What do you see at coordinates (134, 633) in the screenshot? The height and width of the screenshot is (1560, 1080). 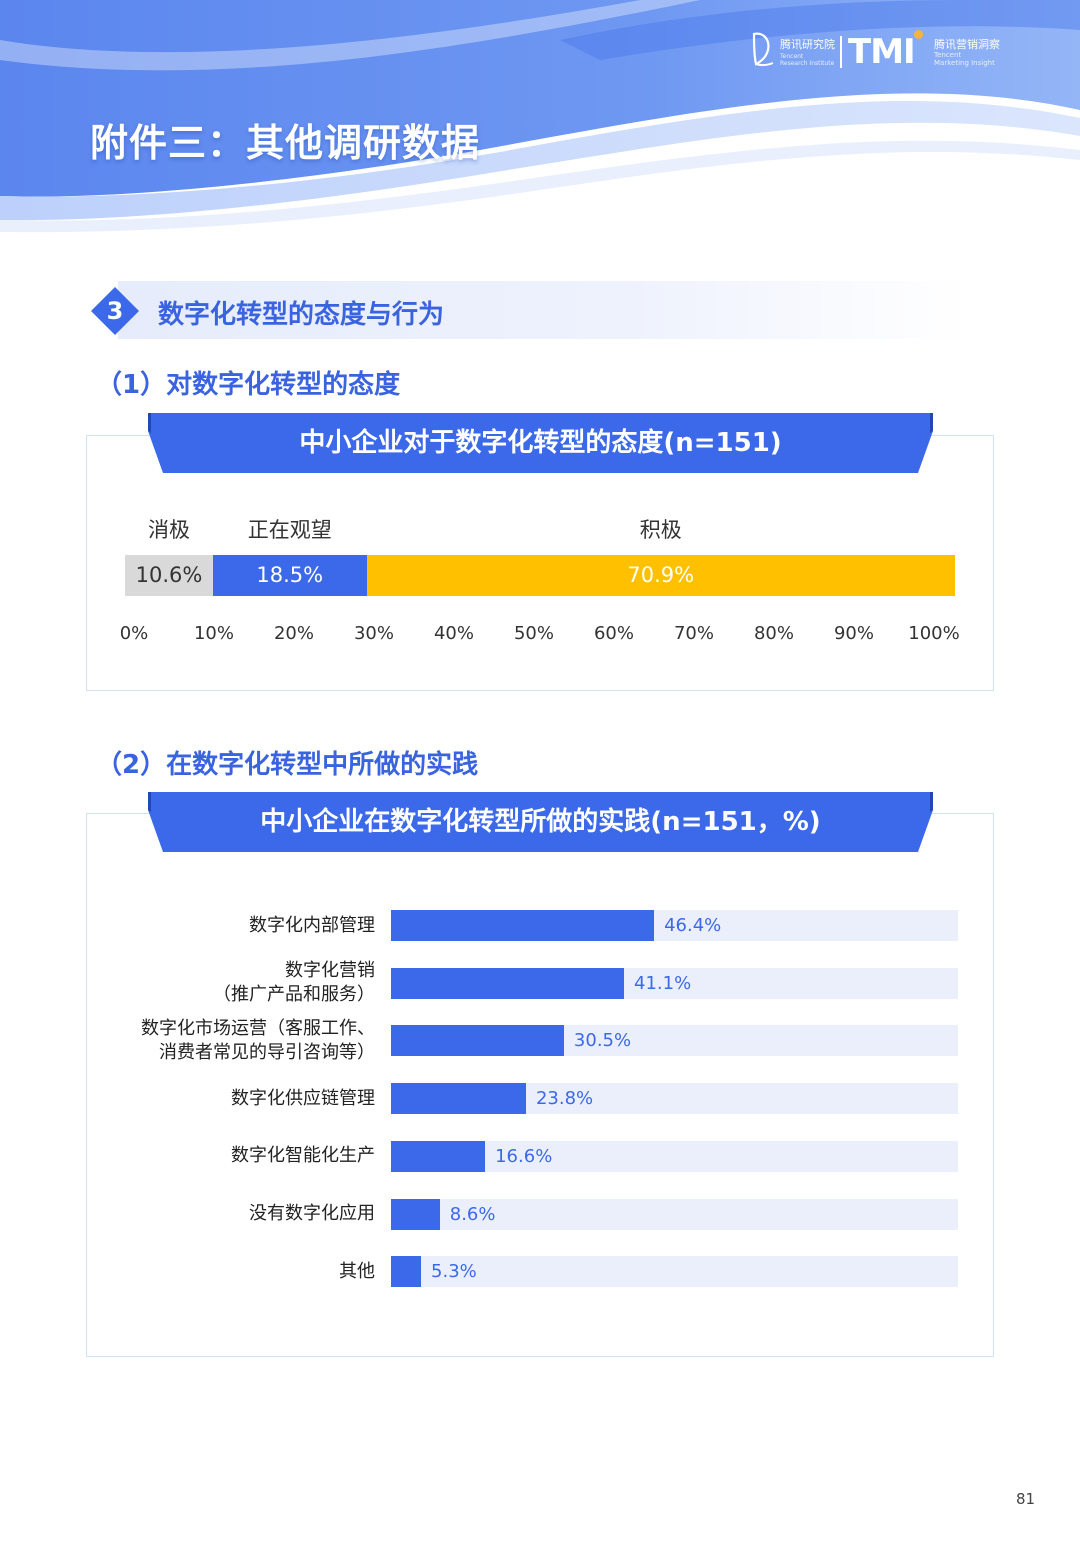 I see `attitude-x-tick-label: 0%` at bounding box center [134, 633].